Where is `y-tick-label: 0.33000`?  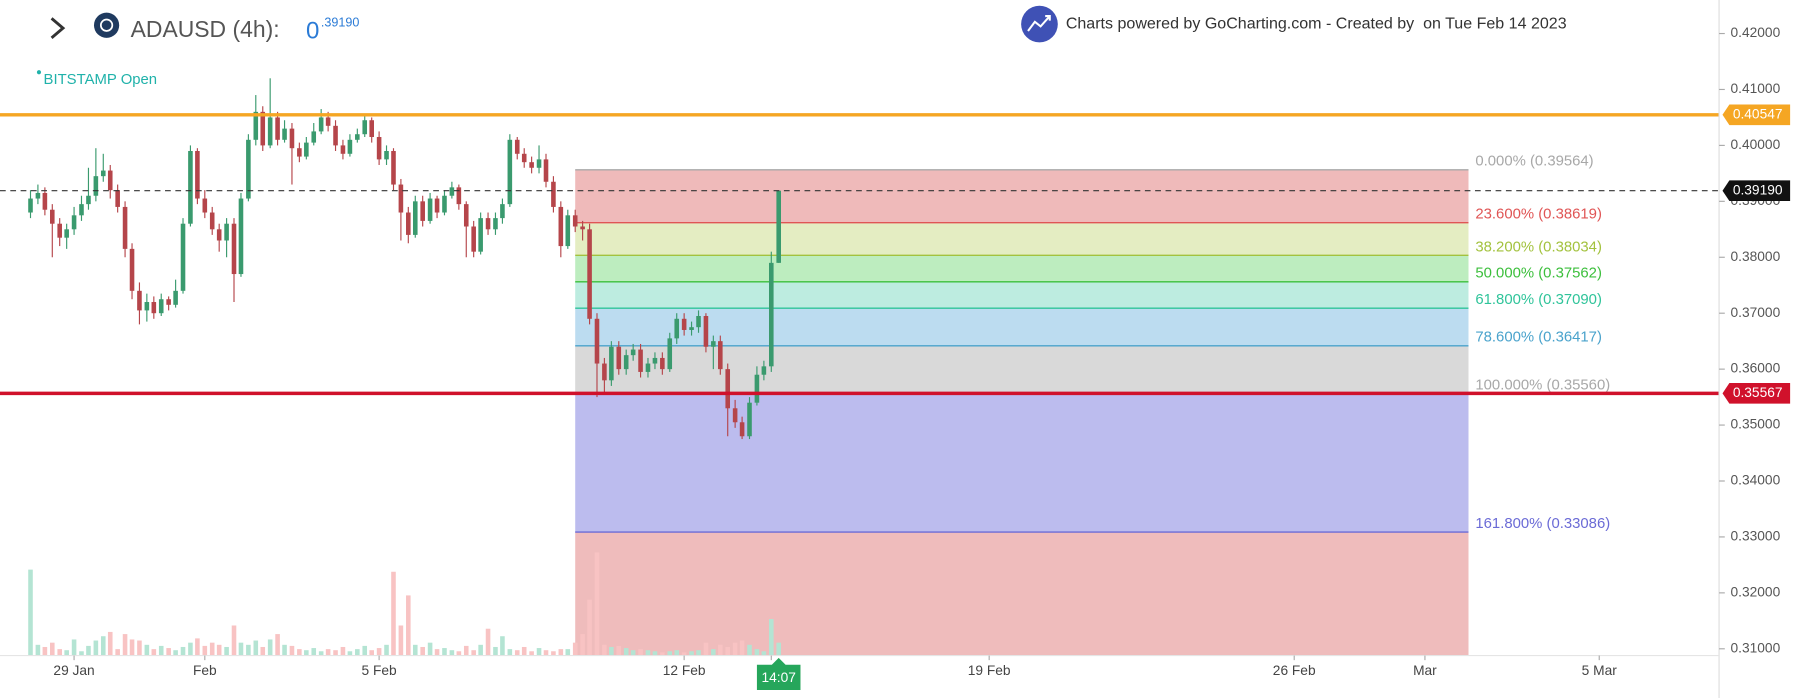
y-tick-label: 0.33000 is located at coordinates (1756, 536).